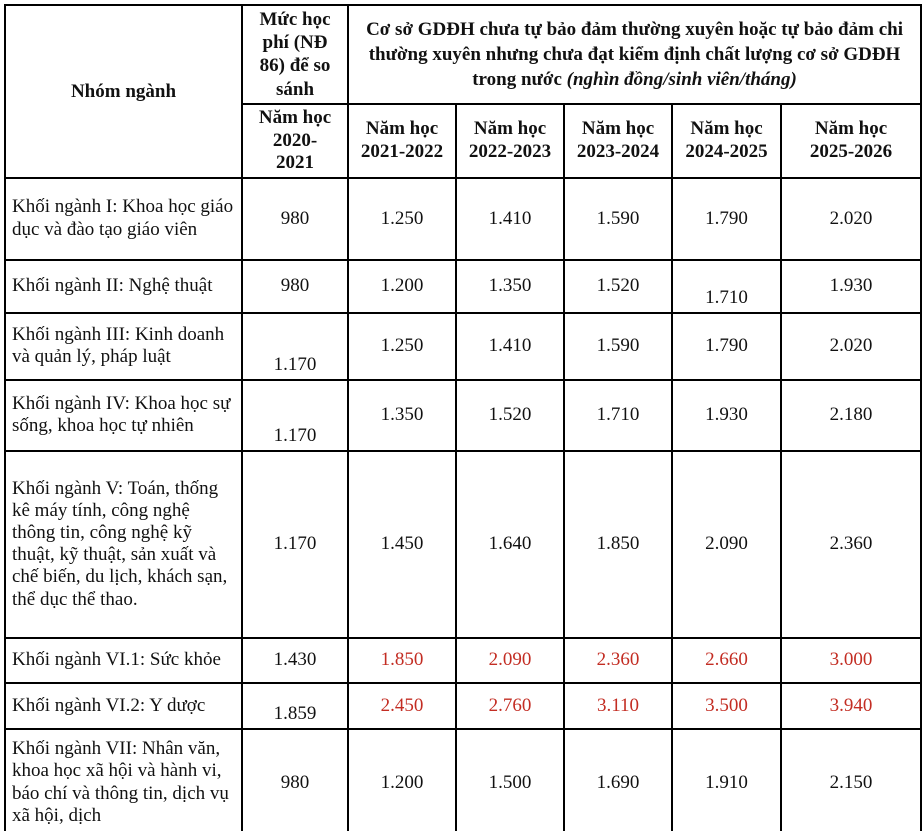 This screenshot has width=924, height=831. I want to click on fee-base-value: 1.430, so click(295, 660).